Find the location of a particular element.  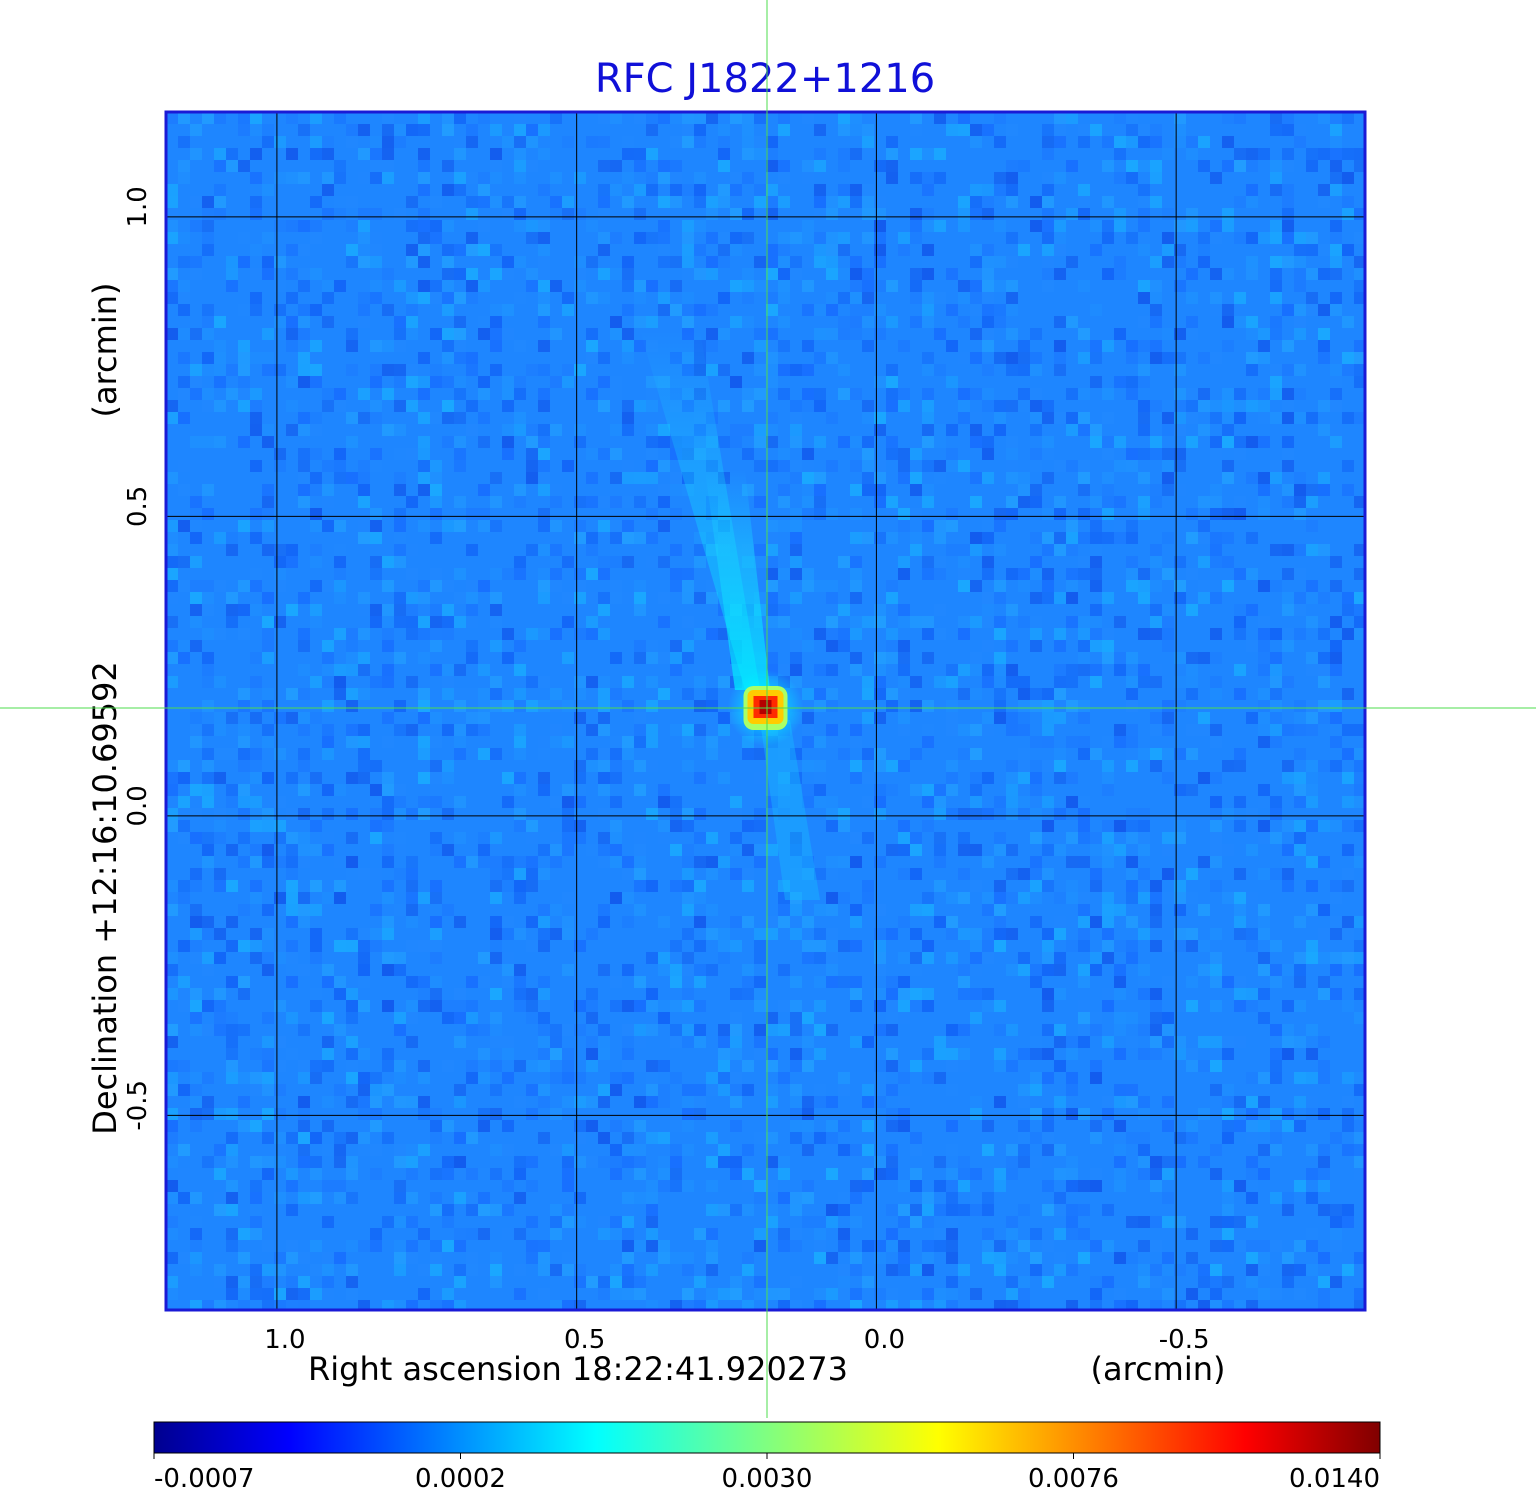

y-axis-label: Declination +12:16:10.69592 is located at coordinates (105, 898).